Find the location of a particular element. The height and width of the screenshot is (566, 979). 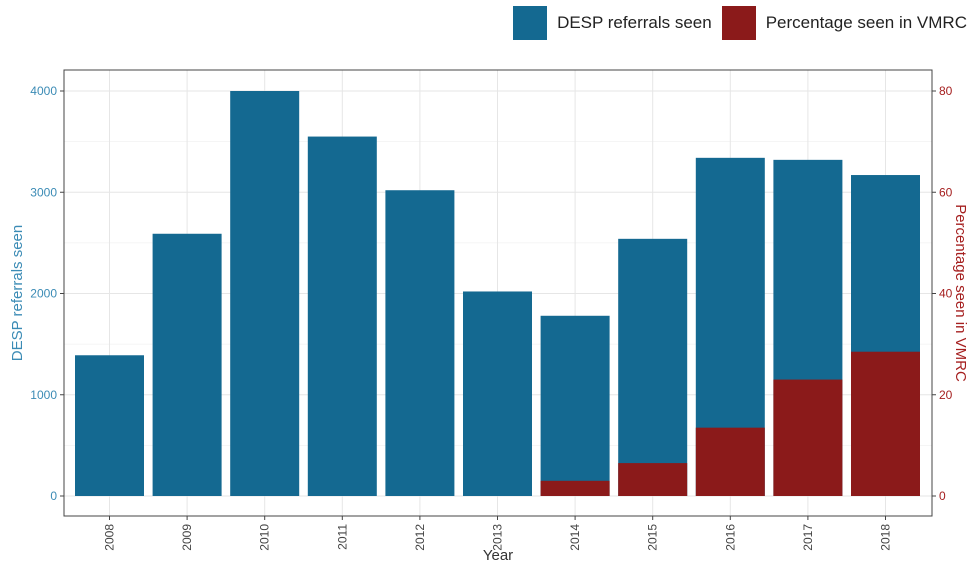

tick-label-x: 2008 is located at coordinates (110, 537).